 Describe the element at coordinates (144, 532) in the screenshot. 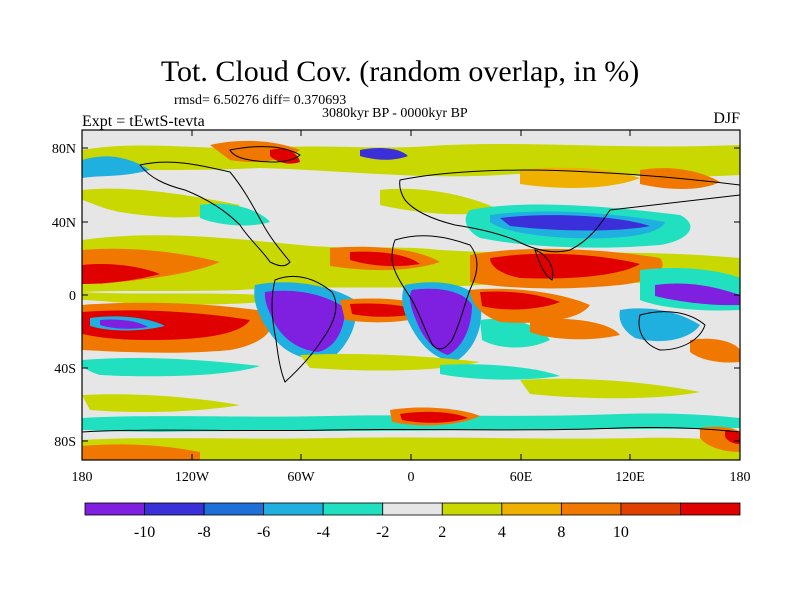

I see `colorbar-label: -10` at that location.